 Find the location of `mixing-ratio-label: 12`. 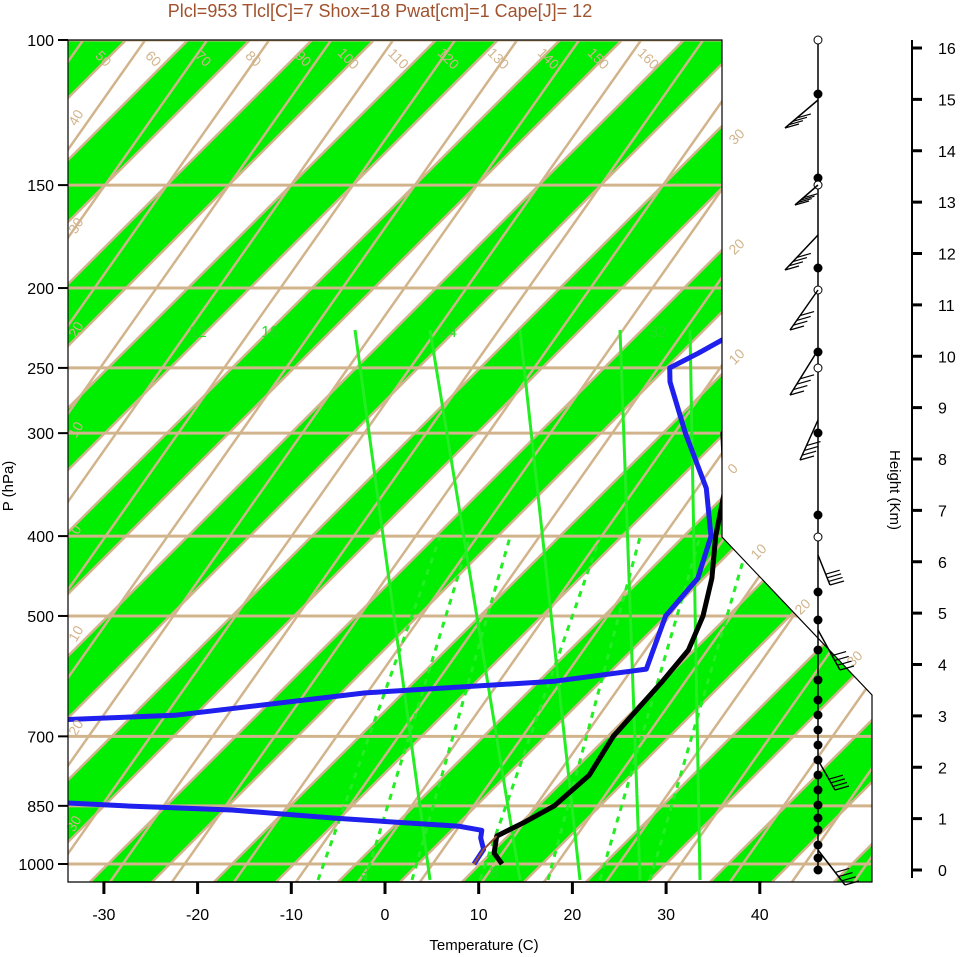

mixing-ratio-label: 12 is located at coordinates (198, 332).